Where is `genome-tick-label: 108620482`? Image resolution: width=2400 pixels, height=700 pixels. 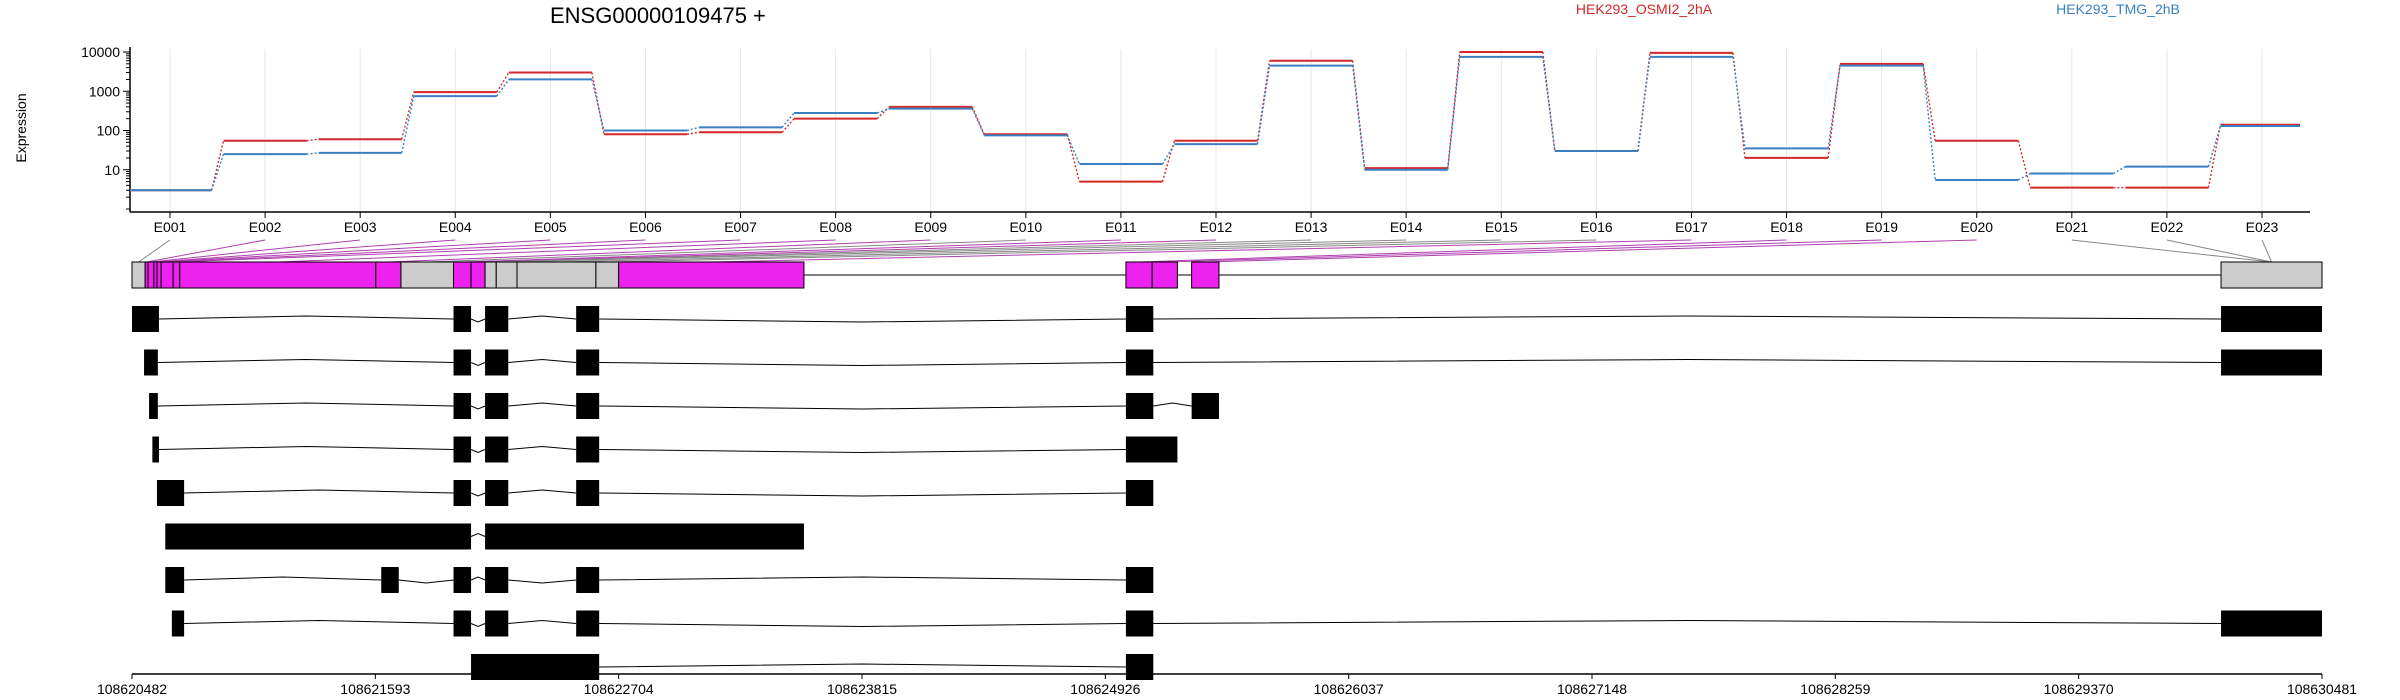
genome-tick-label: 108620482 is located at coordinates (132, 689).